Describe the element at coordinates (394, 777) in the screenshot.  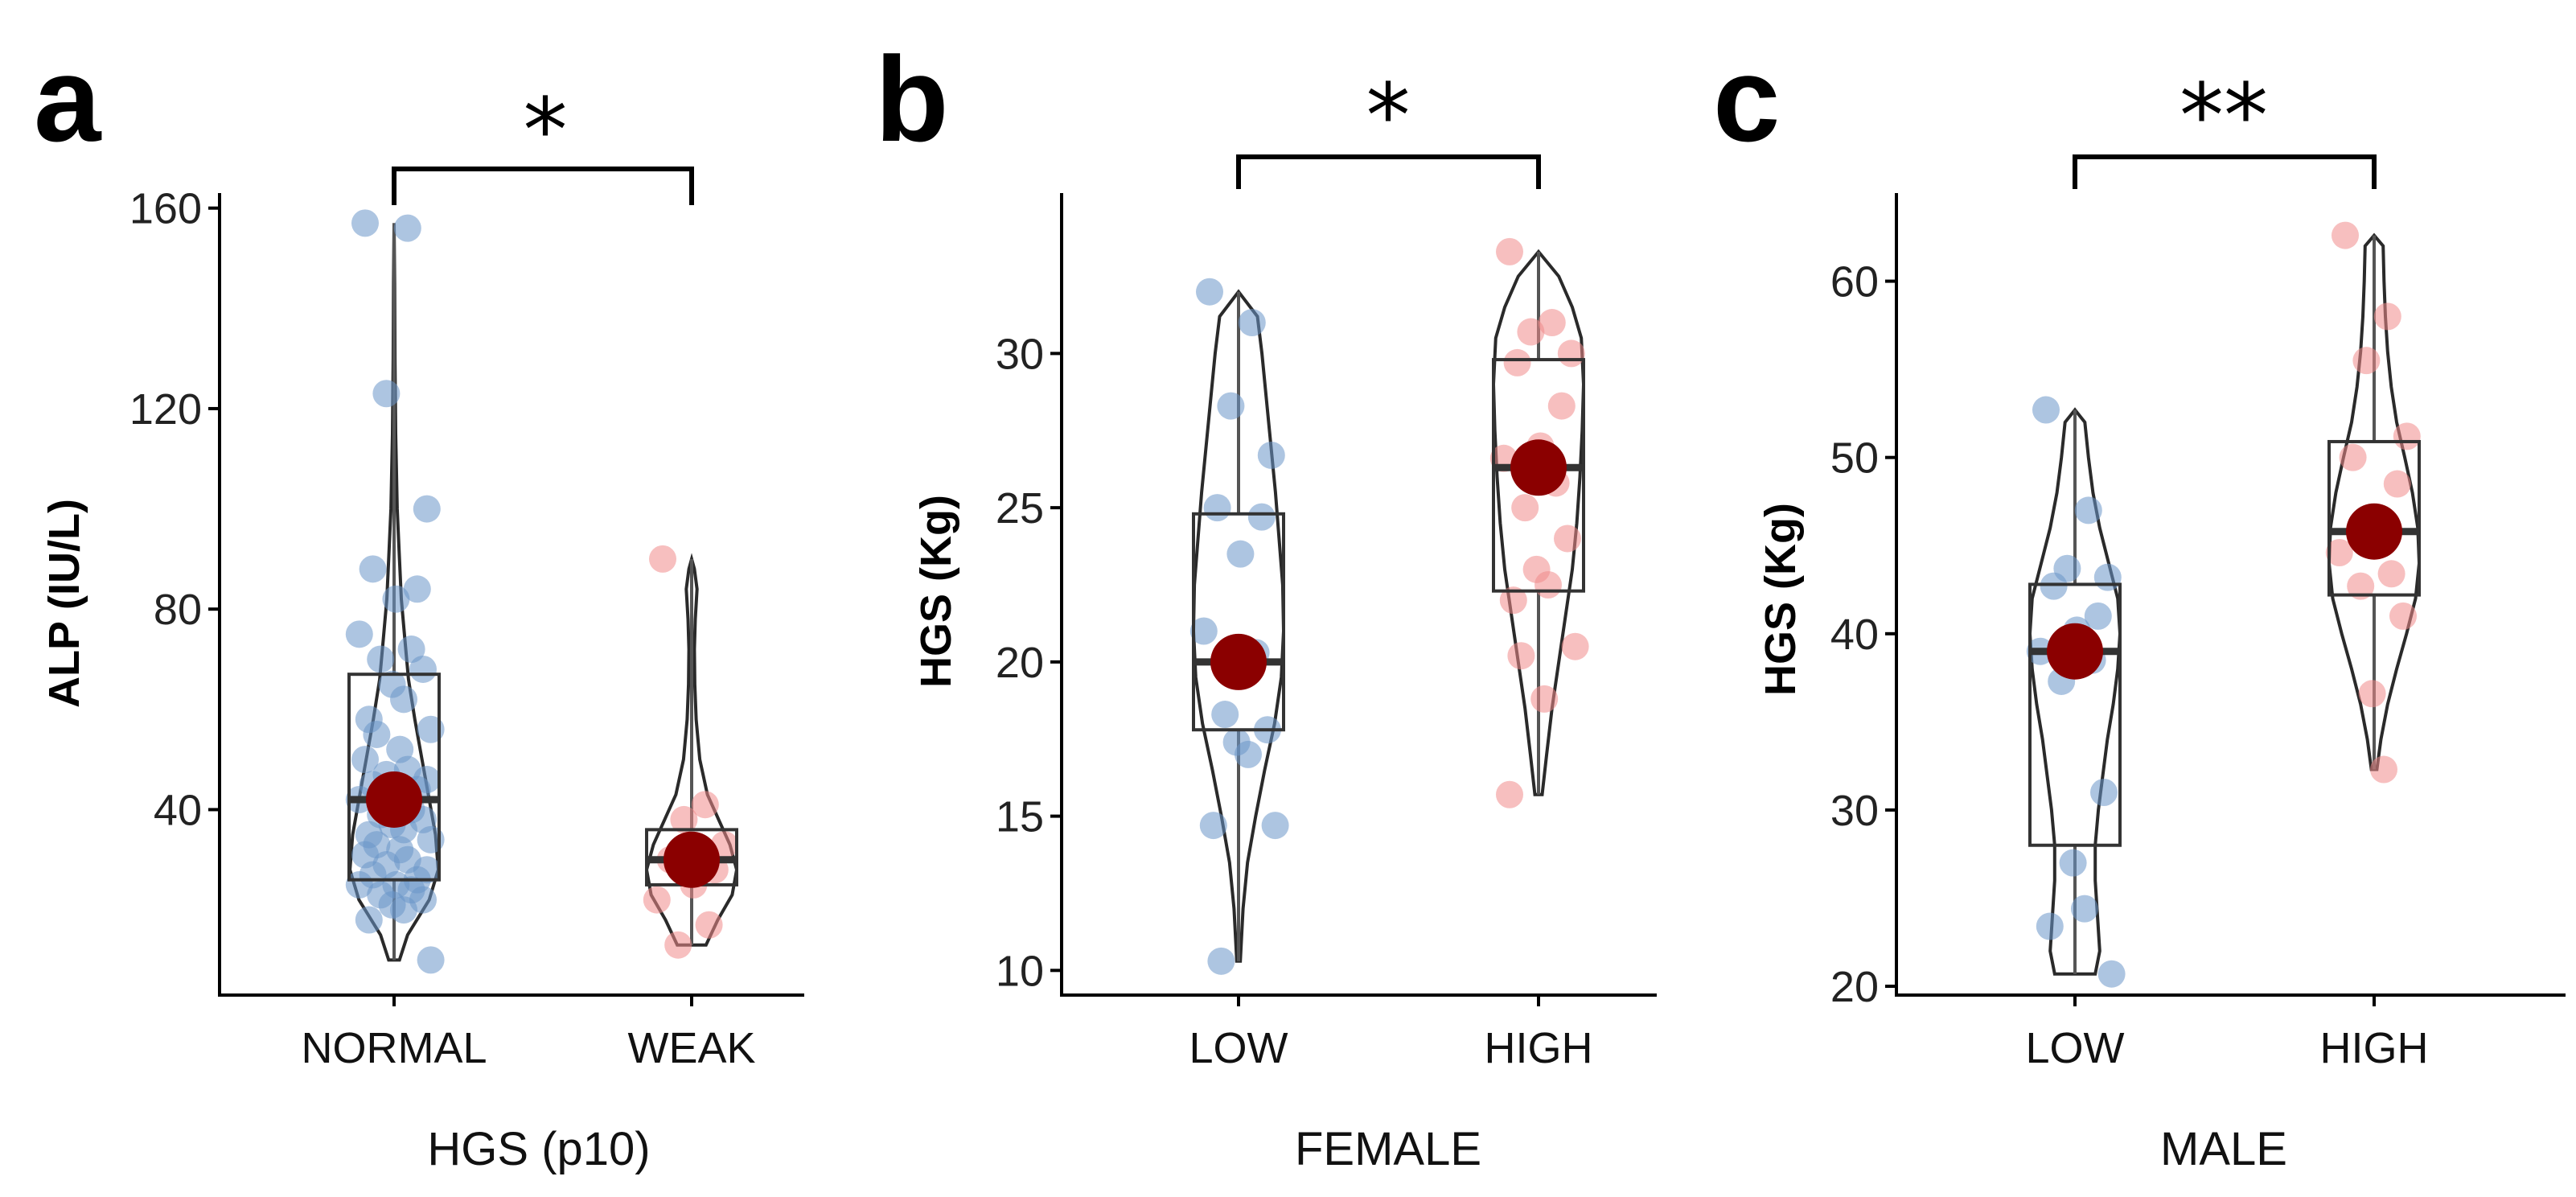
I see `box-normal` at that location.